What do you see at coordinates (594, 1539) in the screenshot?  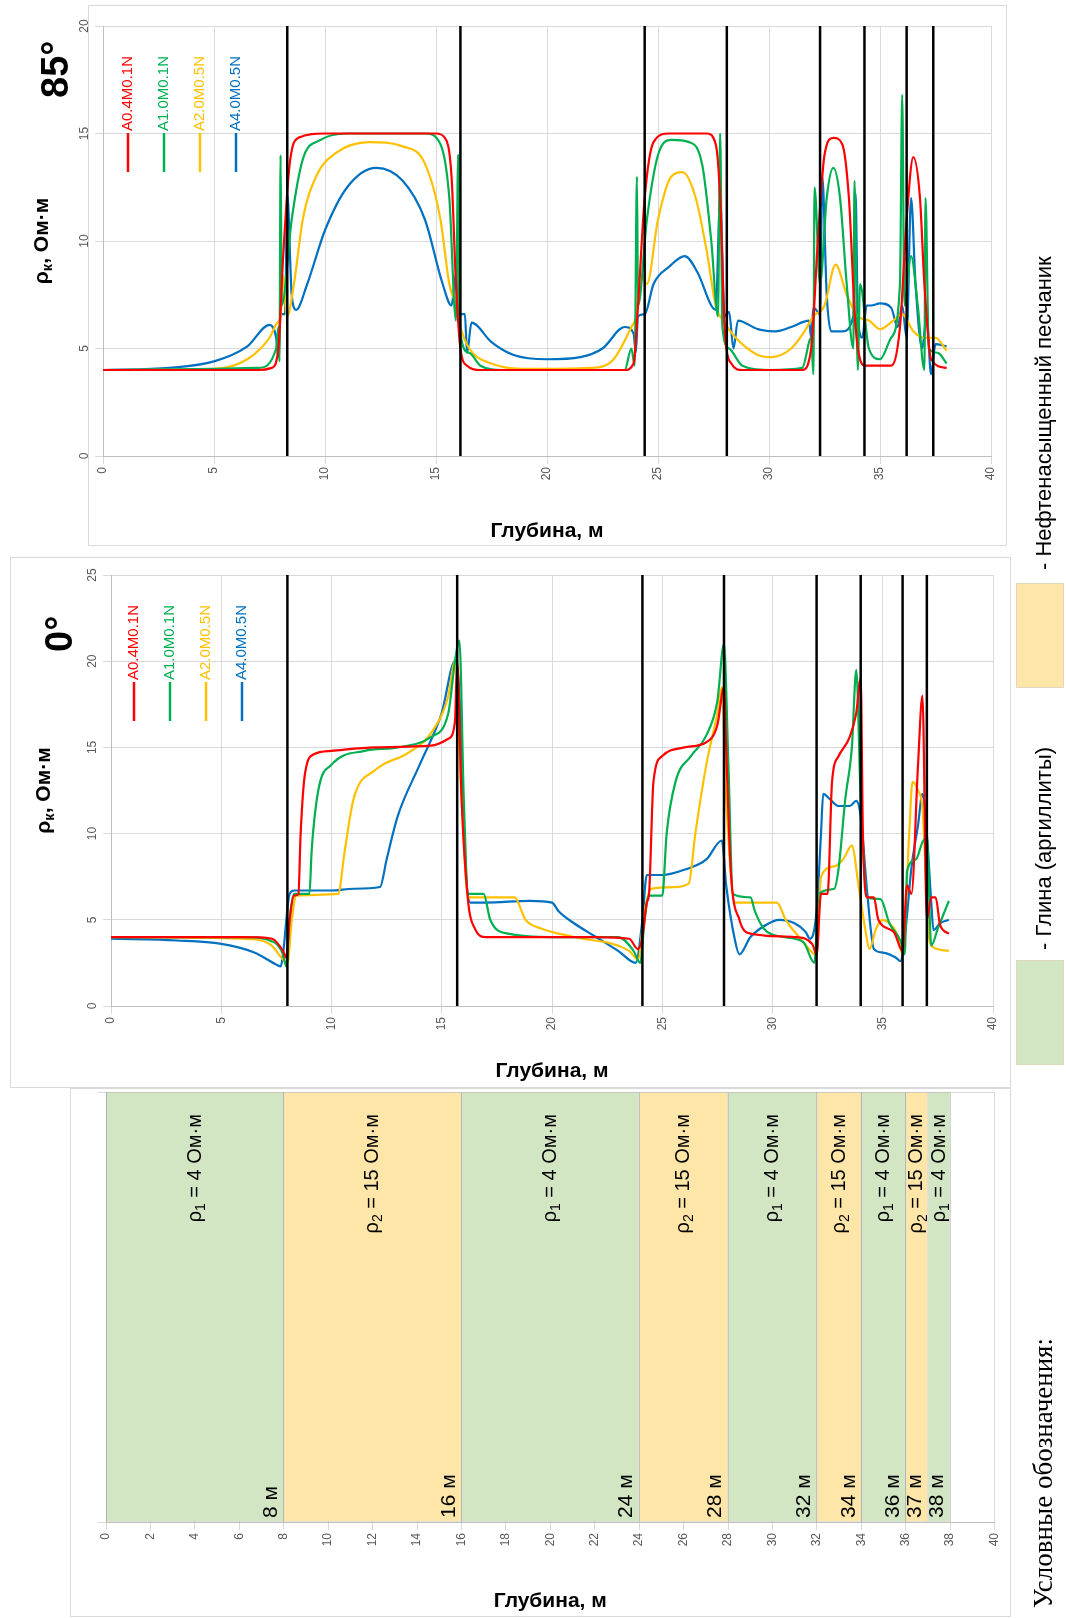 I see `x-tick-label: 22` at bounding box center [594, 1539].